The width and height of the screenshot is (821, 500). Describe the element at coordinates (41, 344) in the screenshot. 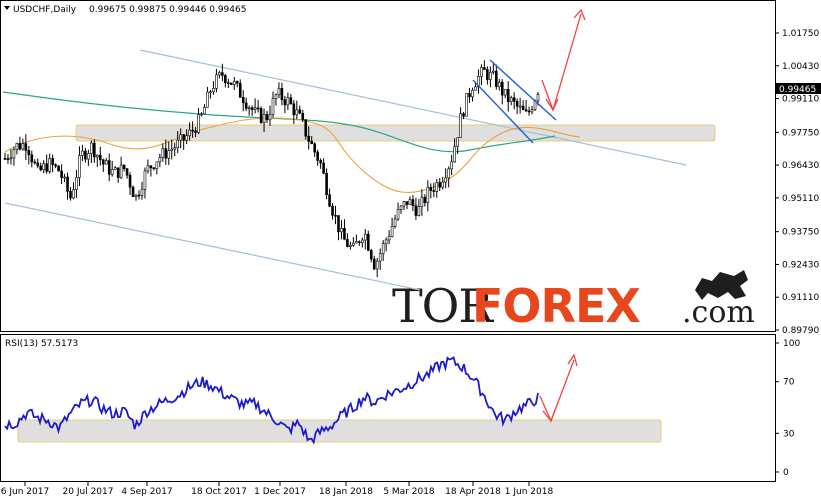

I see `rsi-title: RSI(13) 57.5173` at that location.